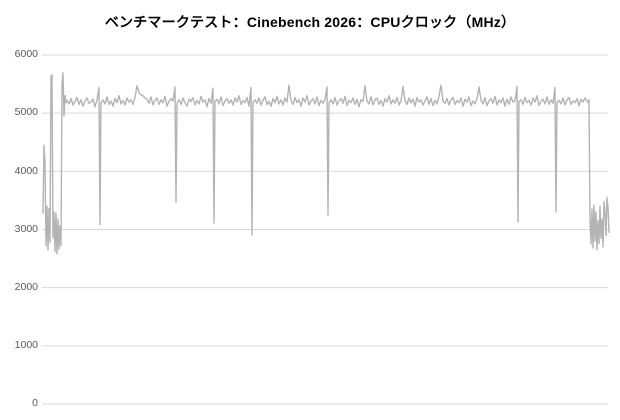 The width and height of the screenshot is (620, 420). Describe the element at coordinates (35, 403) in the screenshot. I see `y-axis-tick-label: 0` at that location.